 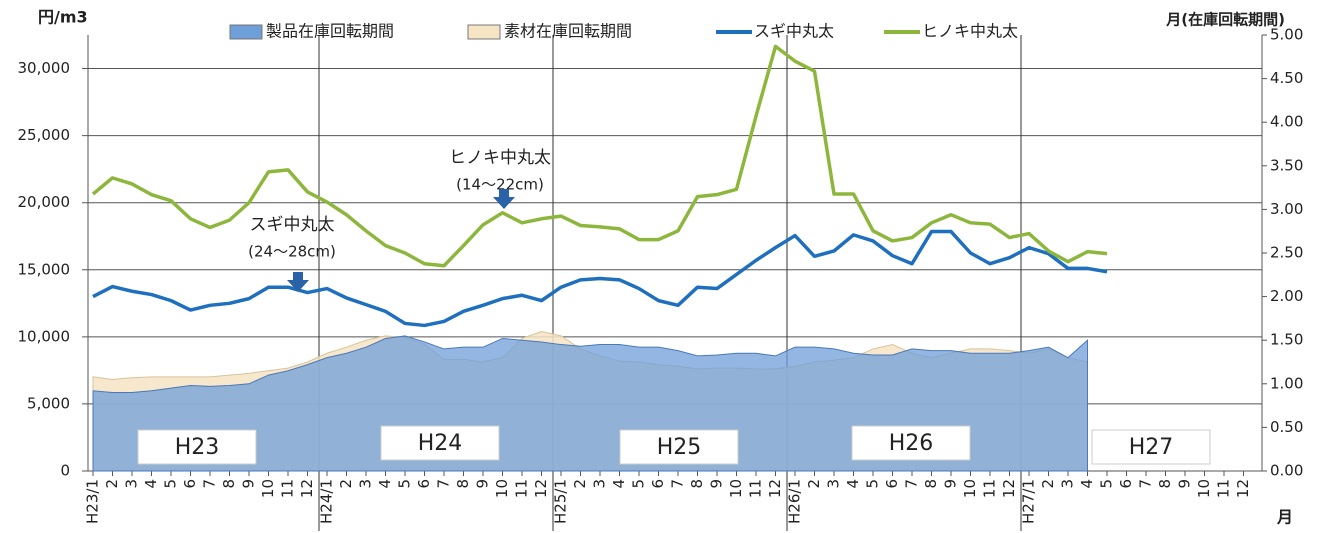 I want to click on y2-tick-label: 5.00, so click(x=1286, y=35).